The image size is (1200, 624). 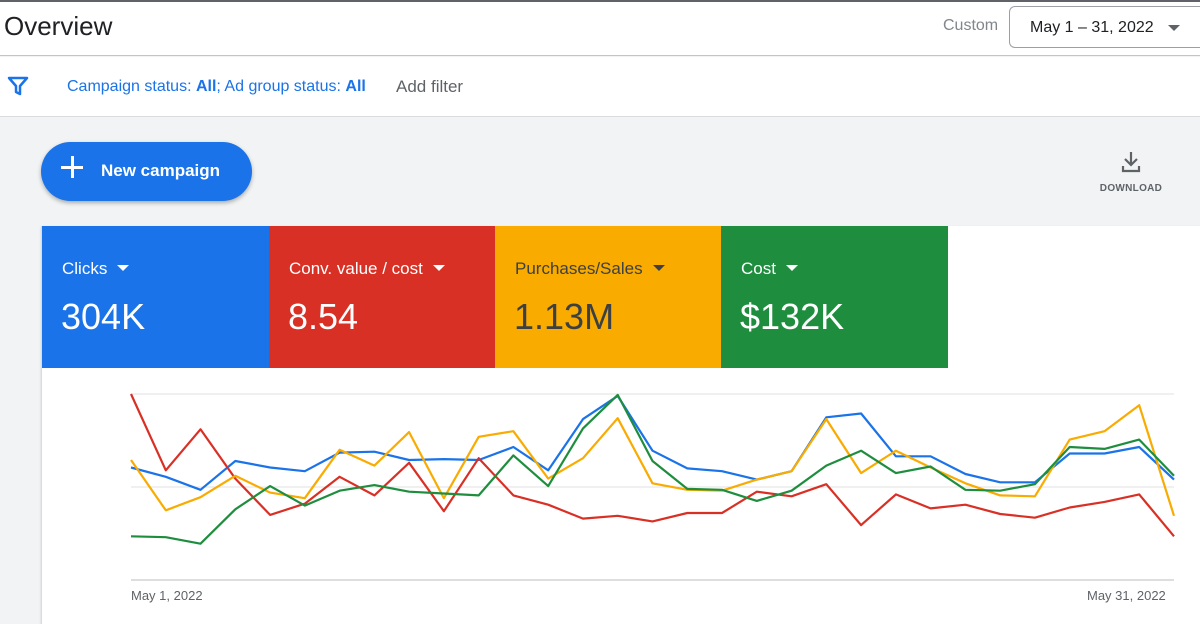 I want to click on scorecard-conv-value-cost-value: 8.54, so click(x=323, y=316).